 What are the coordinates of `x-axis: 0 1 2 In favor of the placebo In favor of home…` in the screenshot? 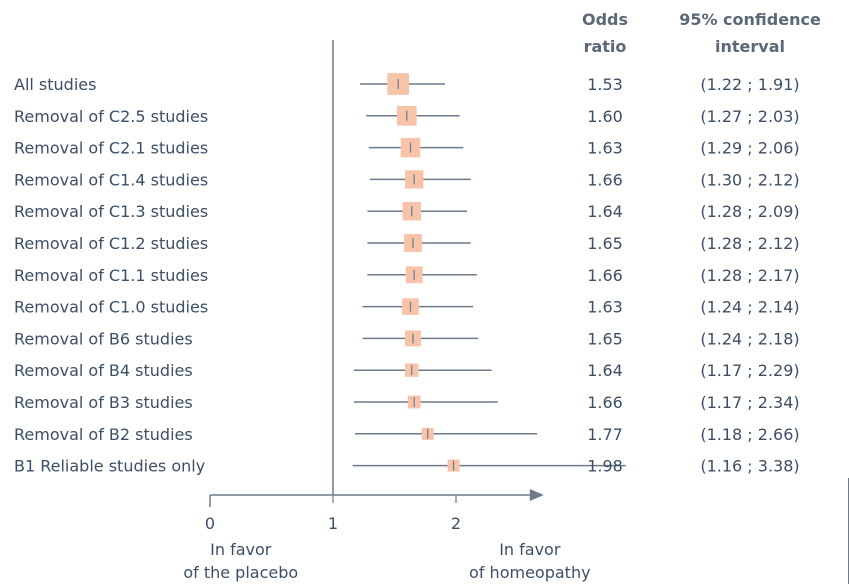 It's located at (387, 535).